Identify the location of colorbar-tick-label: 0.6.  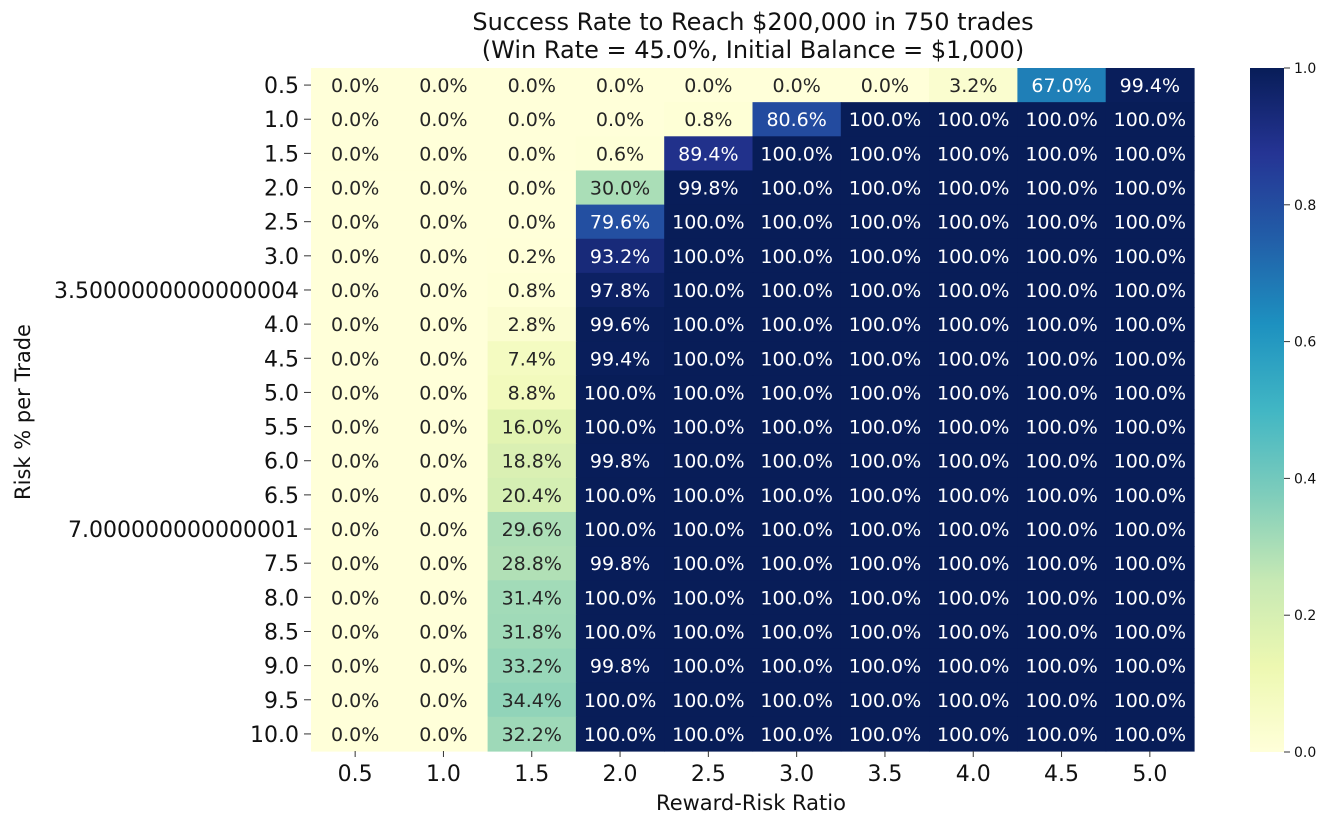
(1305, 343).